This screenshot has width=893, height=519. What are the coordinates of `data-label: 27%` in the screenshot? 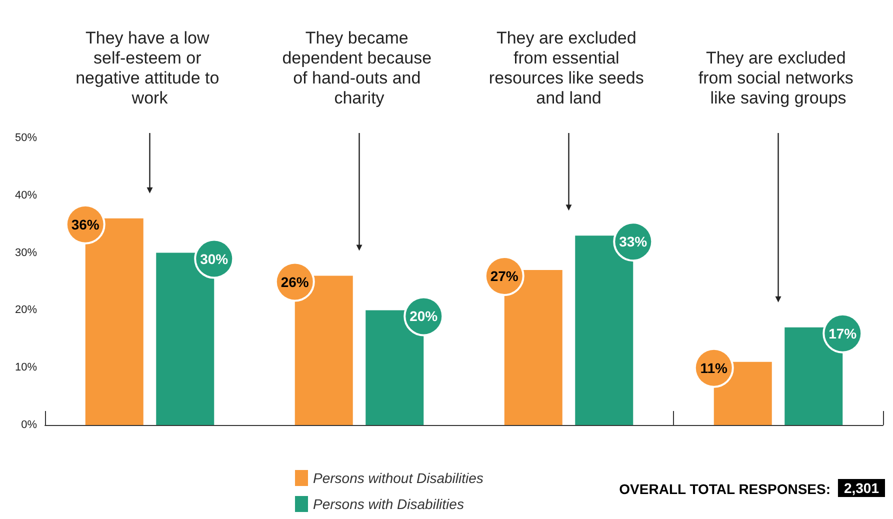 It's located at (504, 276).